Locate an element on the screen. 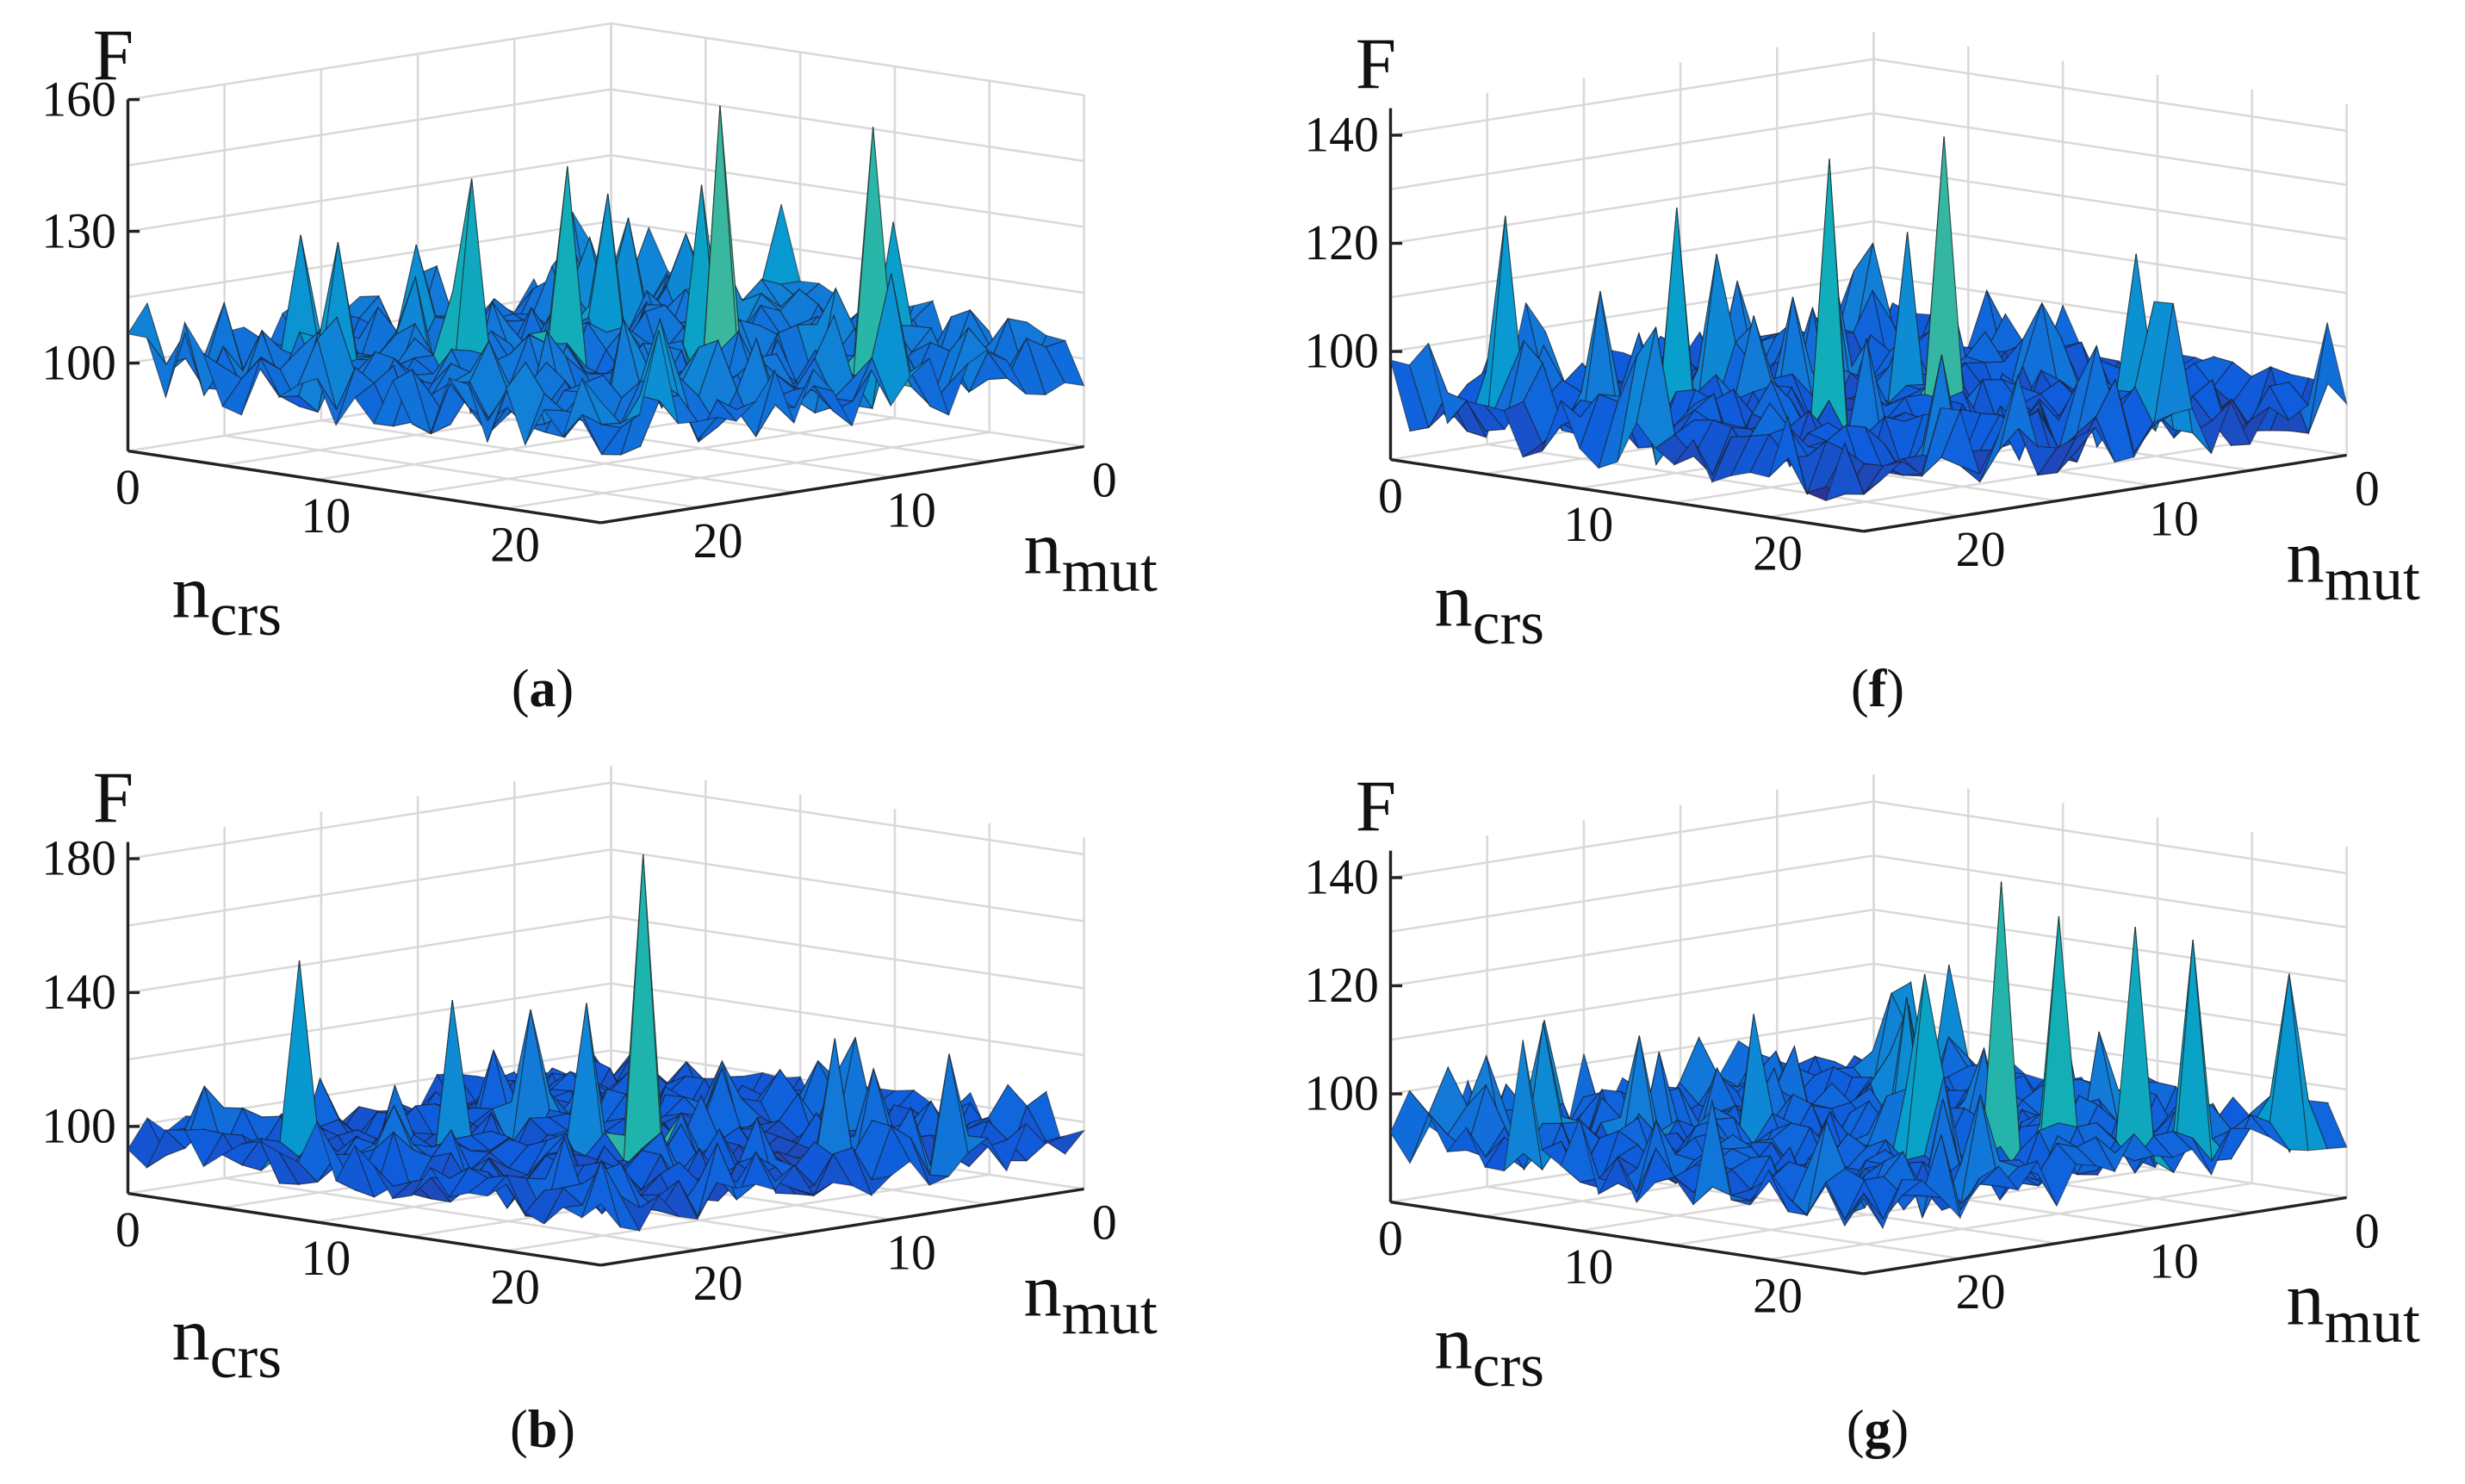 The height and width of the screenshot is (1484, 2465). z-tick-label: 120 is located at coordinates (1341, 242).